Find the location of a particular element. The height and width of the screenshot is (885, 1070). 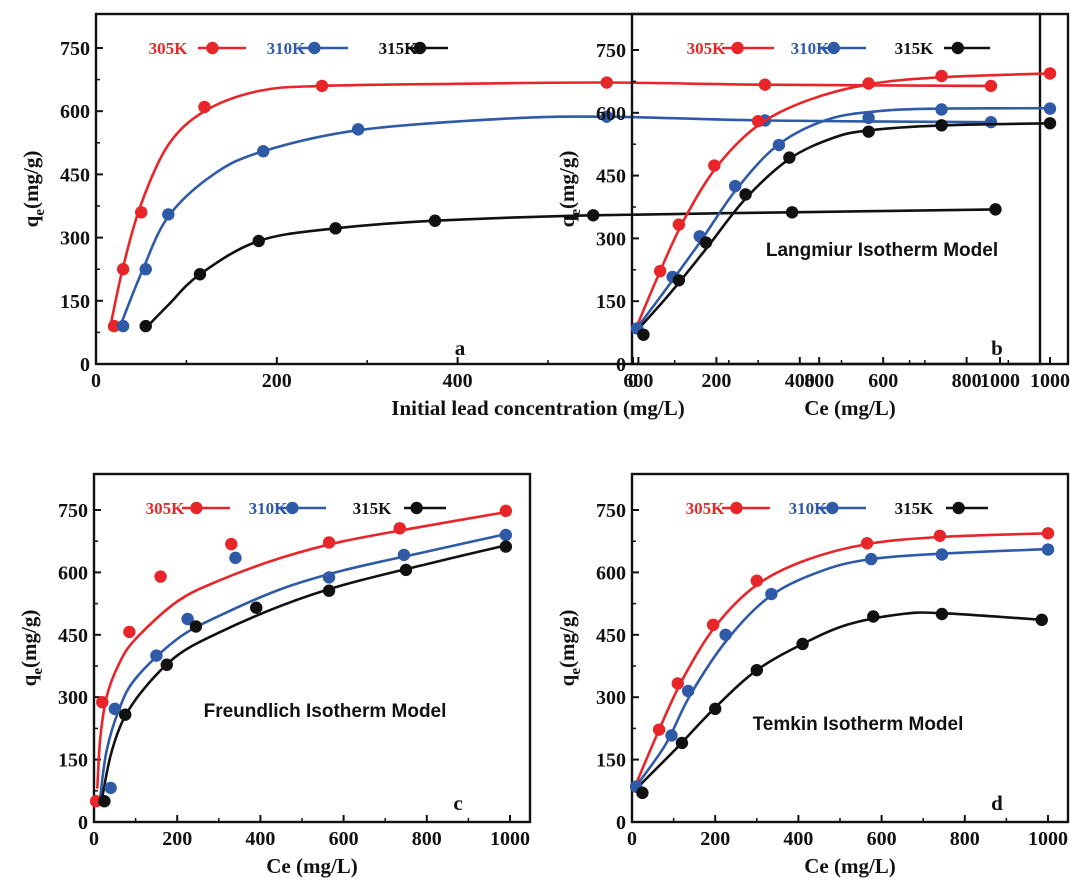

panel-letter: d is located at coordinates (997, 803).